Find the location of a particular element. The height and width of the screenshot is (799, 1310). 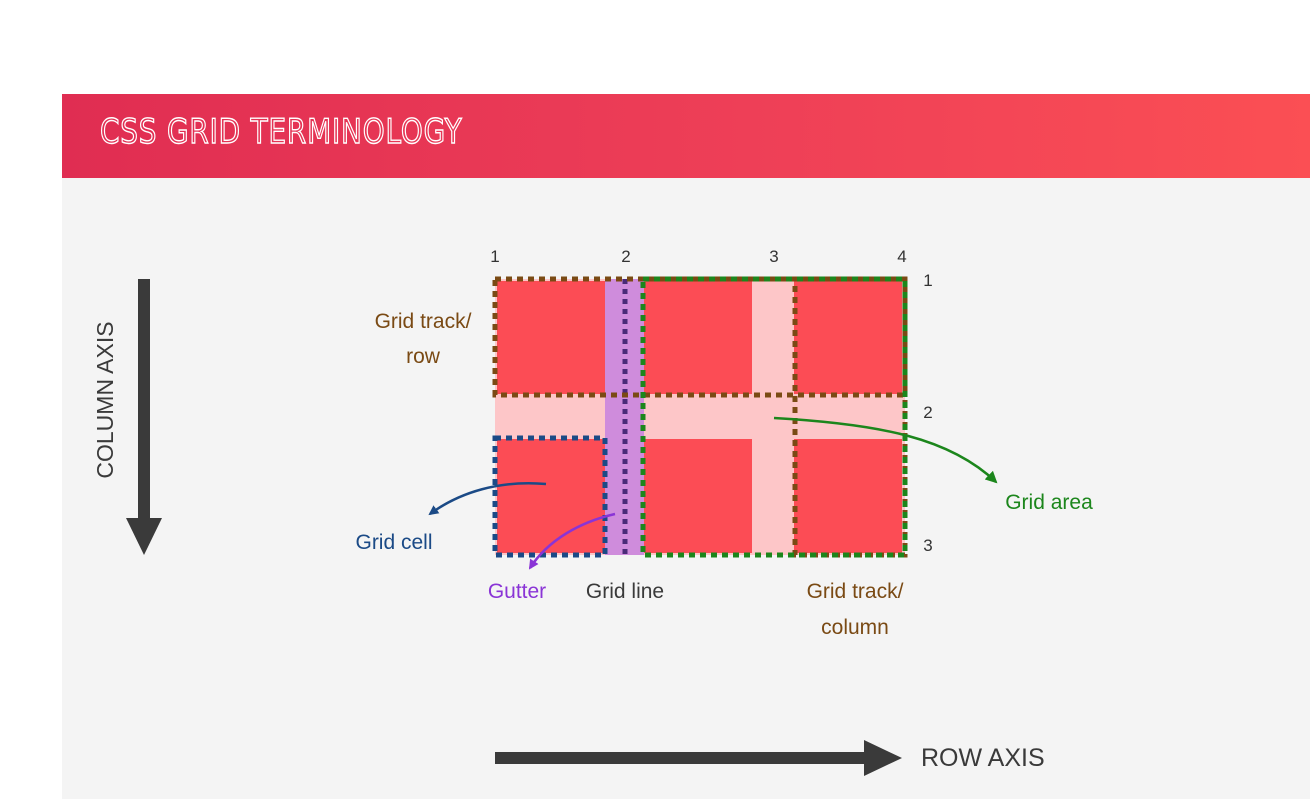

column-line-number-2: 2 is located at coordinates (625, 256).